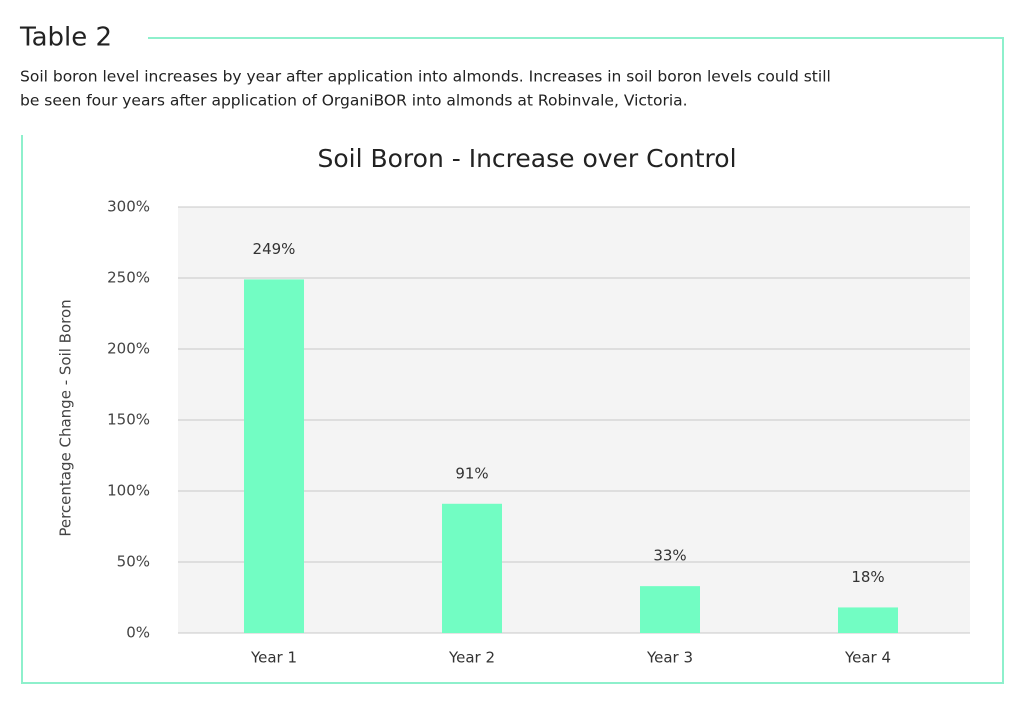 The image size is (1024, 707). Describe the element at coordinates (128, 349) in the screenshot. I see `y-tick-label: 200%` at that location.